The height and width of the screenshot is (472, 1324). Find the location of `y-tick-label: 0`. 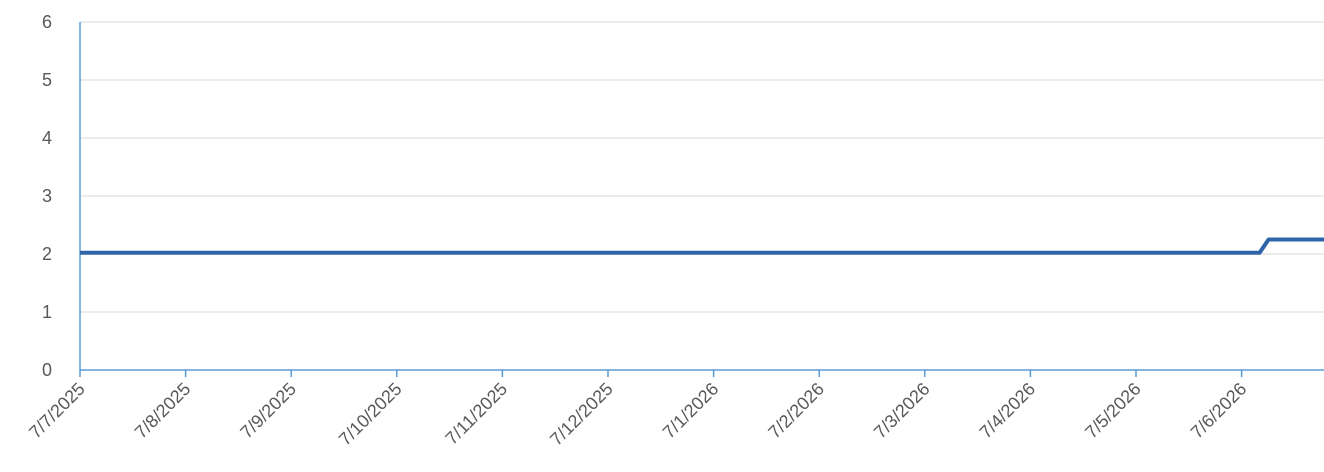

y-tick-label: 0 is located at coordinates (47, 370).